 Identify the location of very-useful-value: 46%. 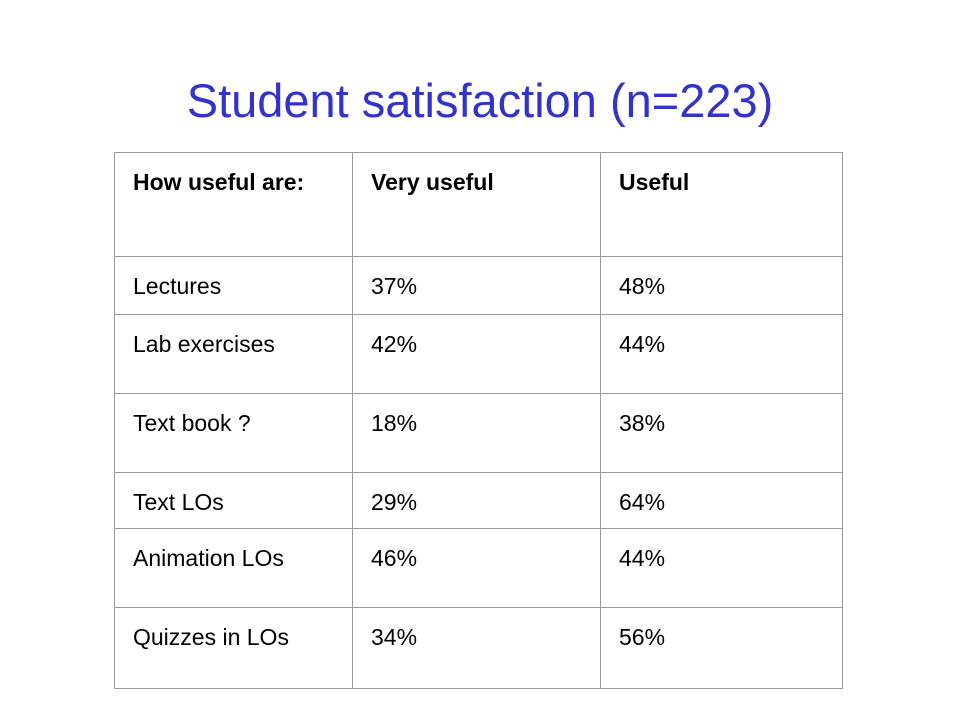
(476, 568).